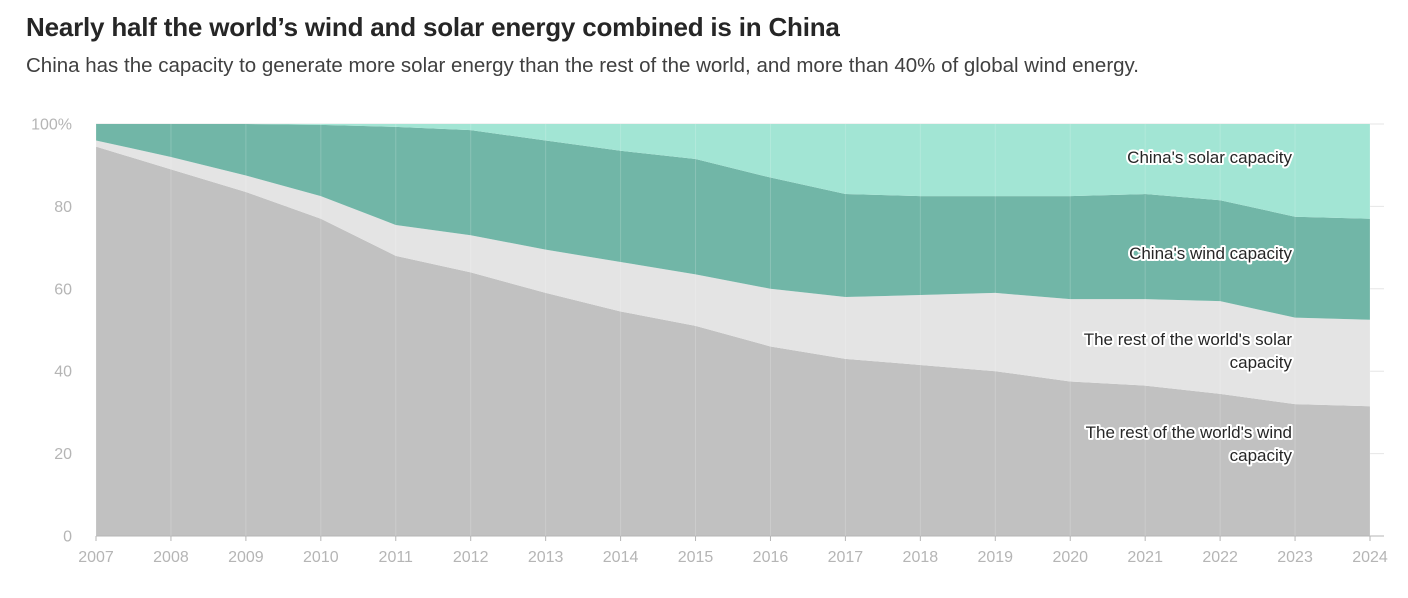  I want to click on area-china-s-solar-capacity, so click(733, 171).